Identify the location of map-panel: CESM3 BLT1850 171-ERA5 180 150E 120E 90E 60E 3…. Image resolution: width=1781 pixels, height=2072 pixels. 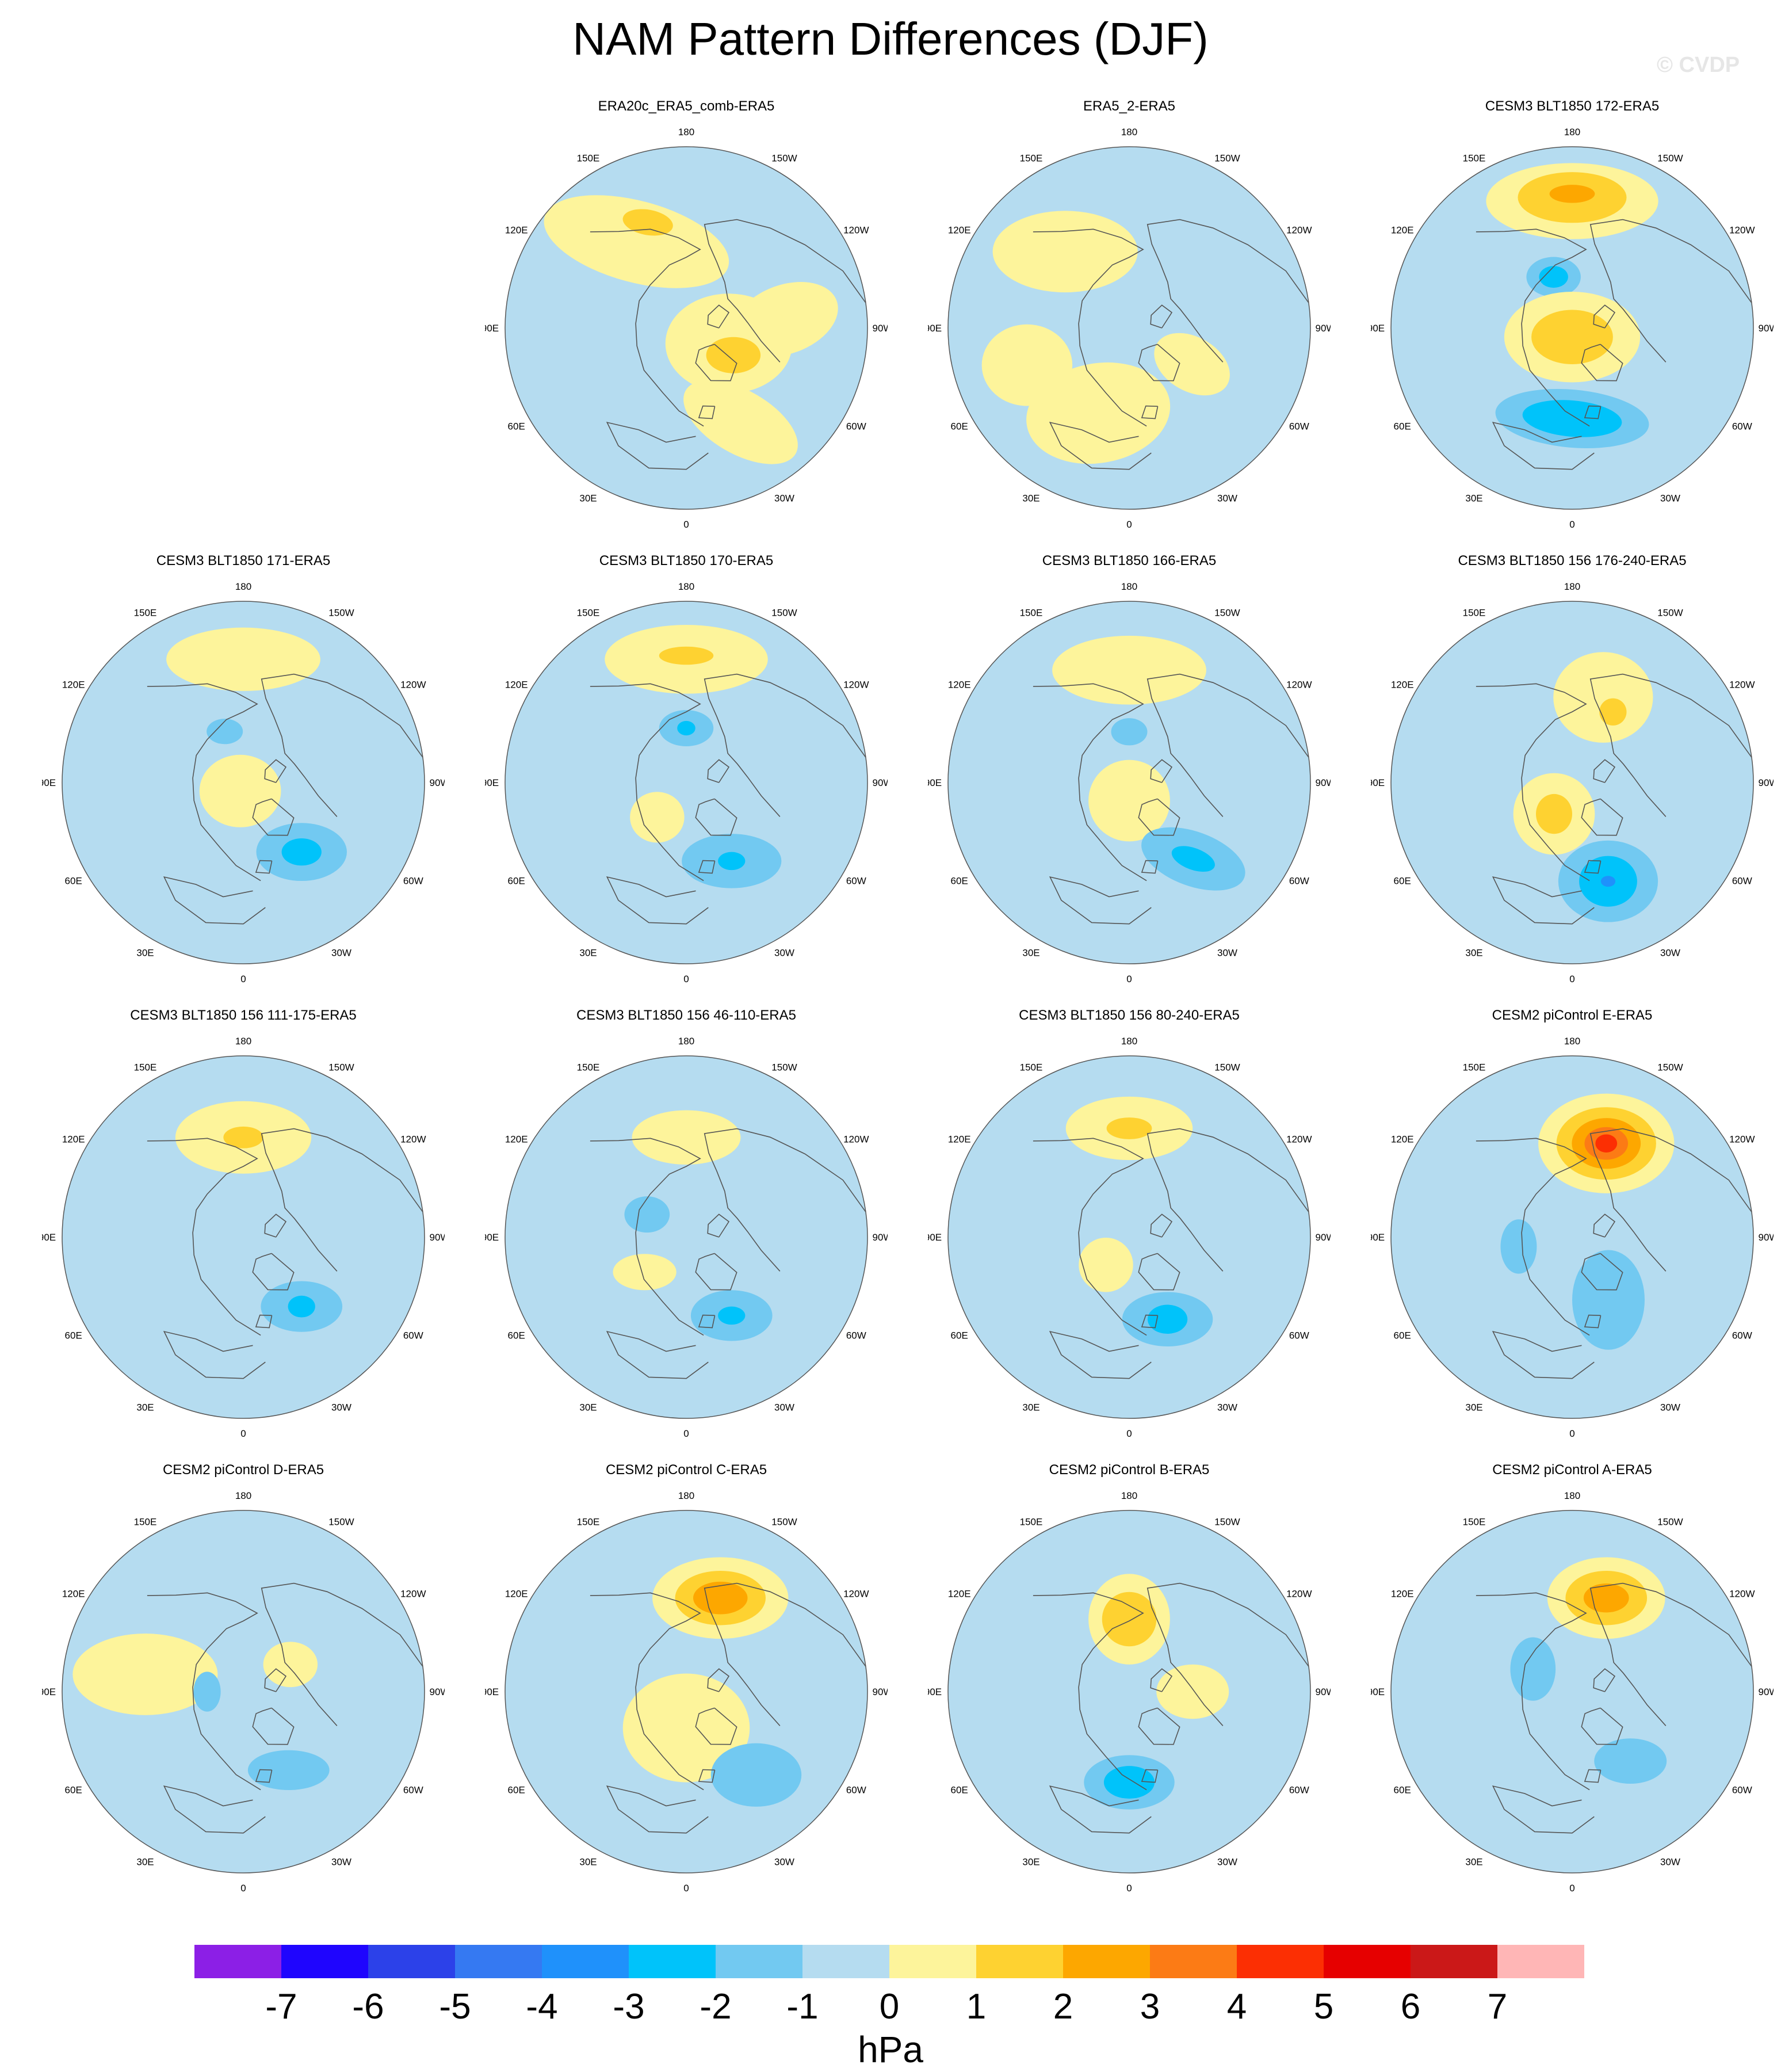
(243, 771).